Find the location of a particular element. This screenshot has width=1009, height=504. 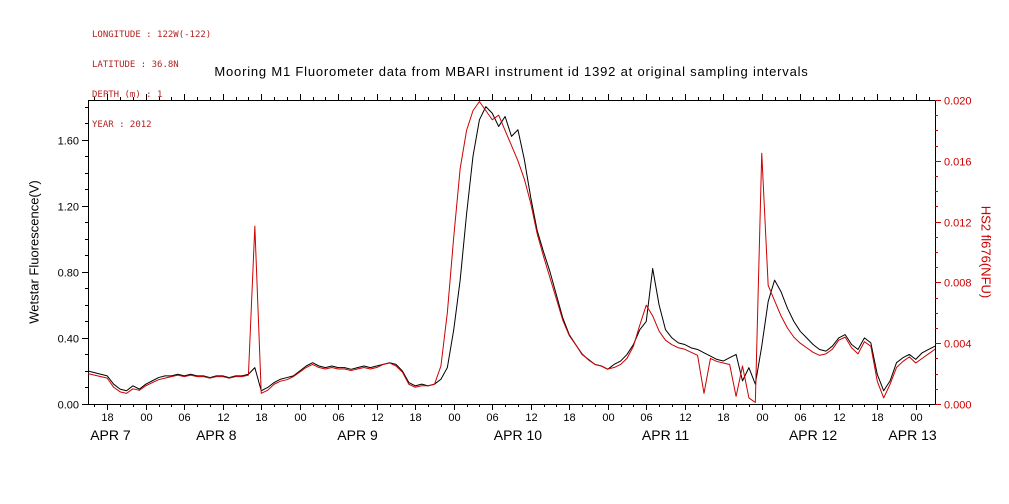

y-left-tick-label: 0.00 is located at coordinates (68, 406).